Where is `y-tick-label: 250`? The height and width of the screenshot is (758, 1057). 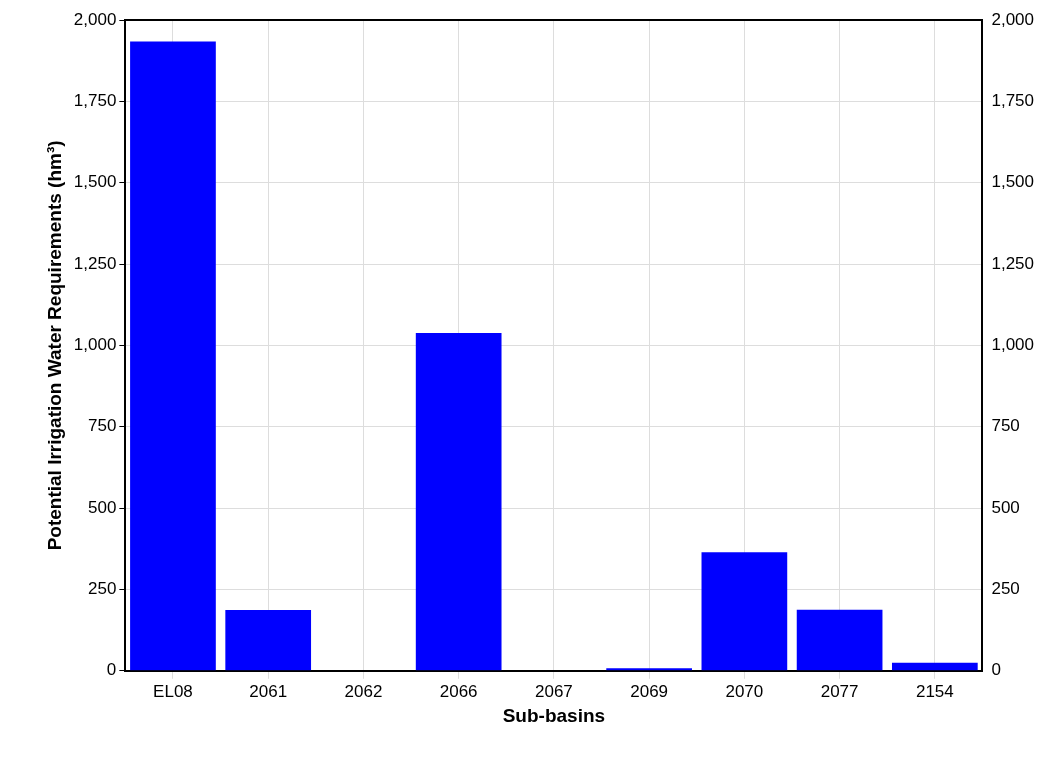
y-tick-label: 250 is located at coordinates (102, 589).